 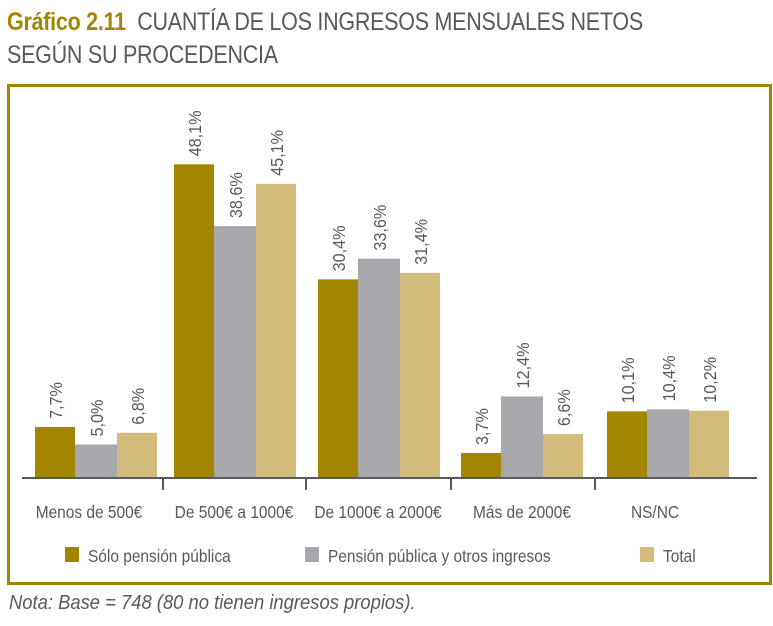 I want to click on value-label-3-0: 3,7%, so click(x=482, y=426).